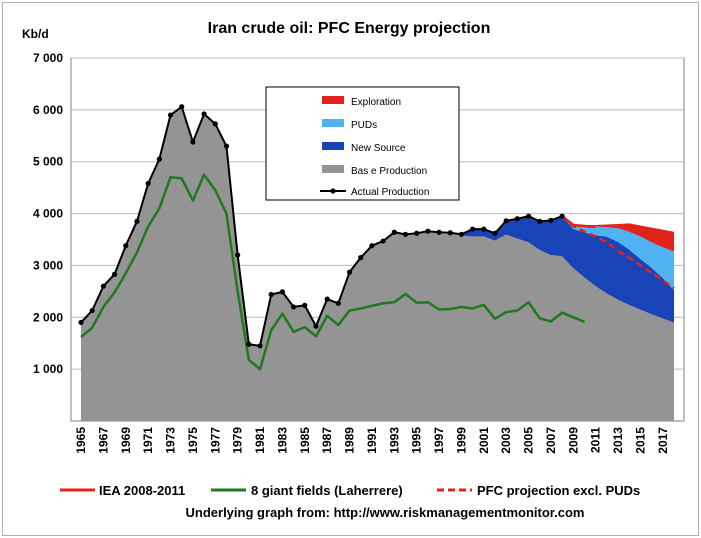 The width and height of the screenshot is (701, 538). I want to click on legend-label-pfc-excl-puds: PFC projection excl. PUDs, so click(558, 490).